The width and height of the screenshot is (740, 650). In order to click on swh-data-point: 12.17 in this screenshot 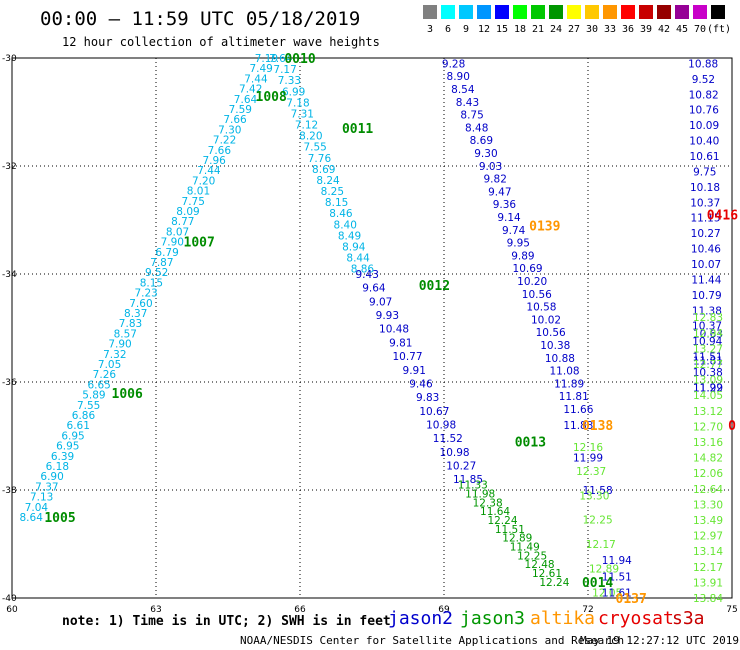, I will do `click(708, 568)`.